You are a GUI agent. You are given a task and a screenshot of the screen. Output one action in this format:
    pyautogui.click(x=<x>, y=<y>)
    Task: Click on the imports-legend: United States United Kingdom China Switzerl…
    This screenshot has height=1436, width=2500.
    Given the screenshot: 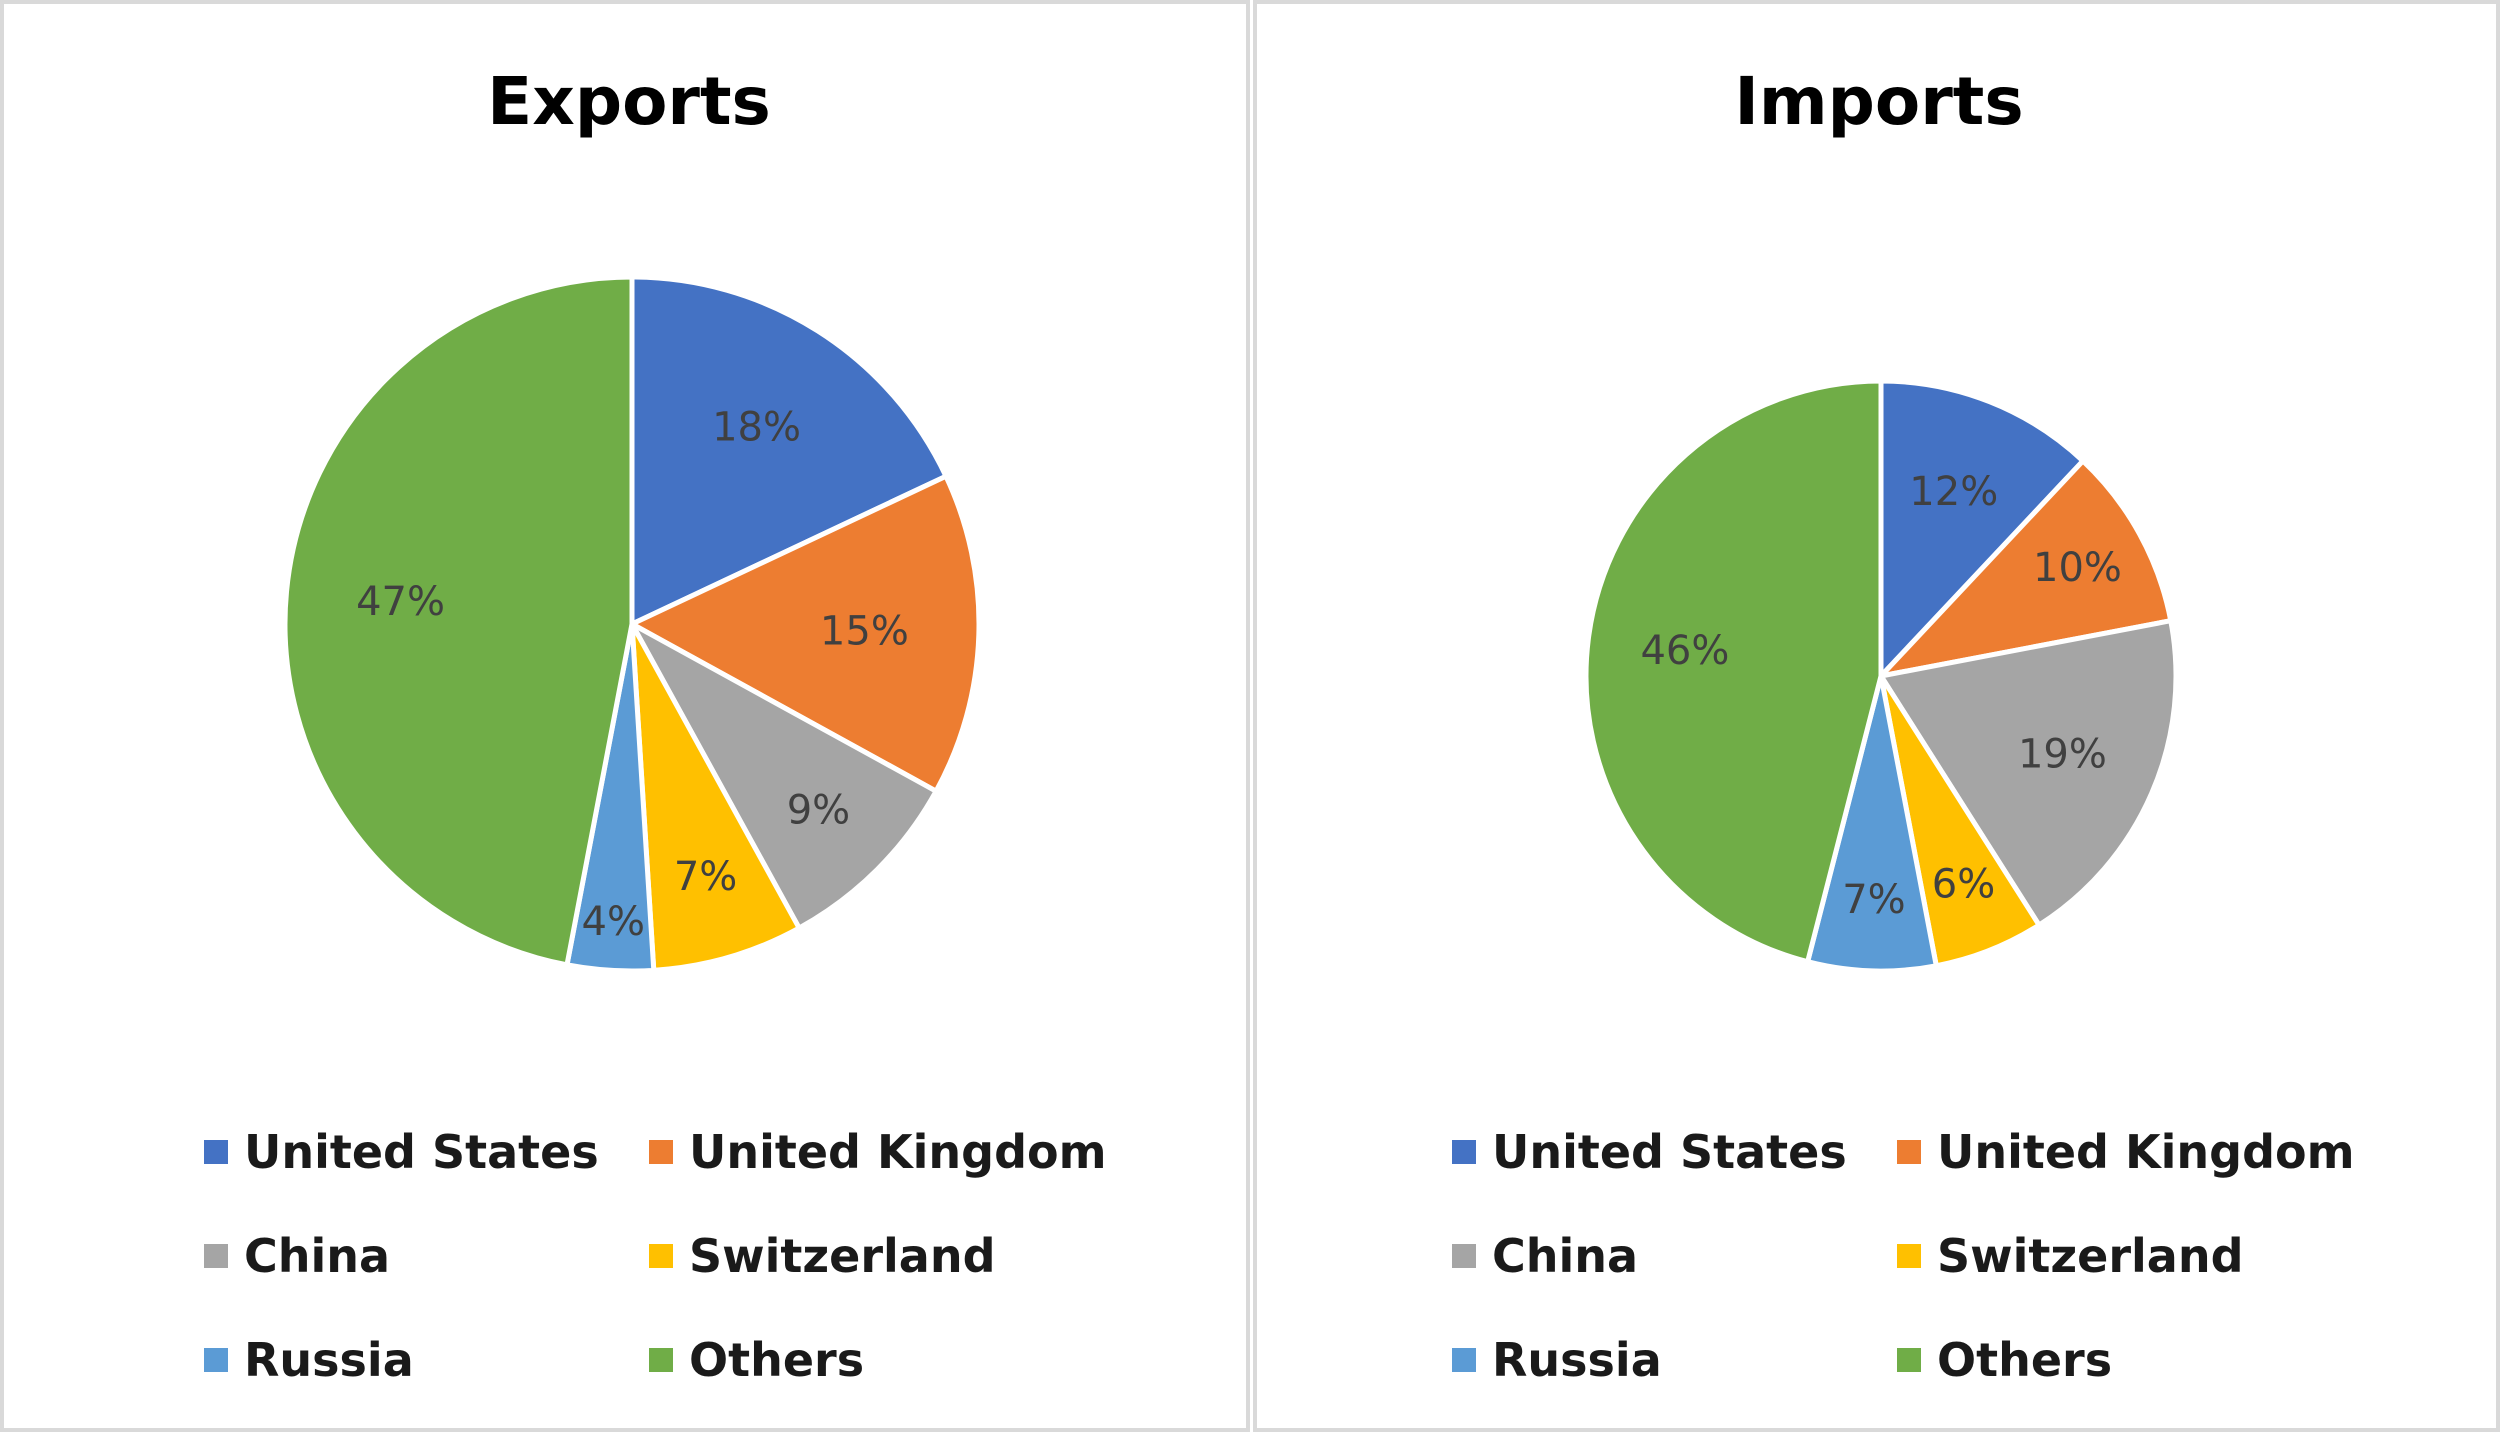 What is the action you would take?
    pyautogui.click(x=1903, y=1256)
    